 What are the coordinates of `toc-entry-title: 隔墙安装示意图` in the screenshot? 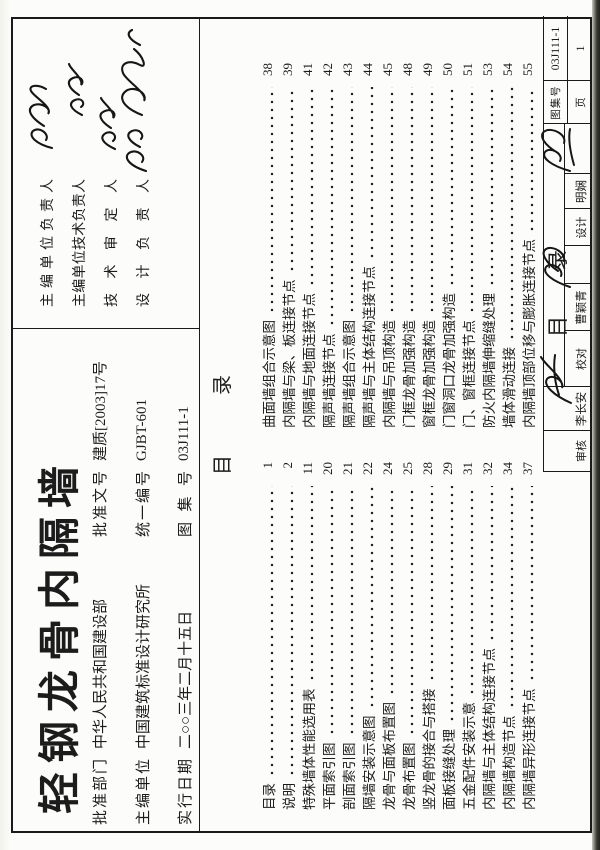 It's located at (369, 763).